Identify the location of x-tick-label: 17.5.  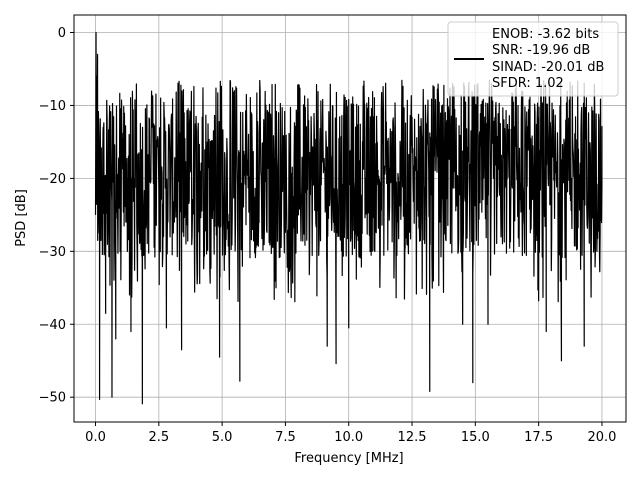
(538, 437).